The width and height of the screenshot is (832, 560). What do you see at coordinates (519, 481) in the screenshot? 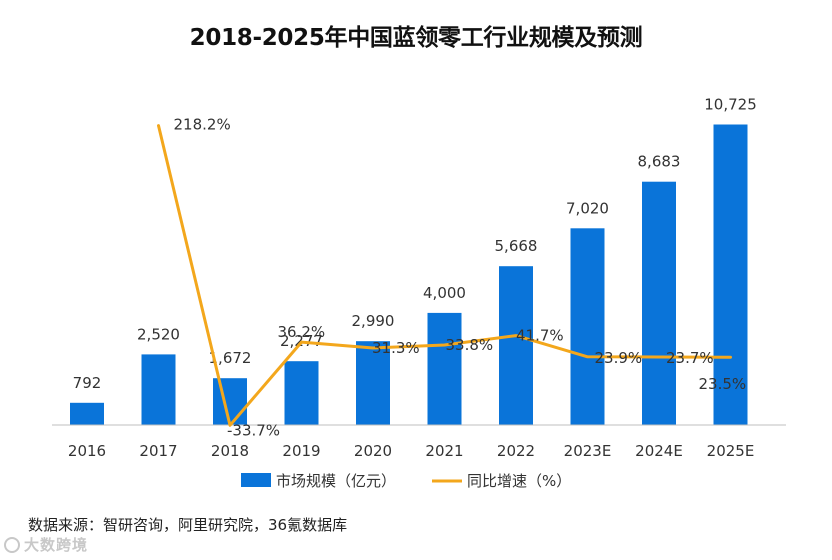
I see `legend-line-label: 同比增速（%）` at bounding box center [519, 481].